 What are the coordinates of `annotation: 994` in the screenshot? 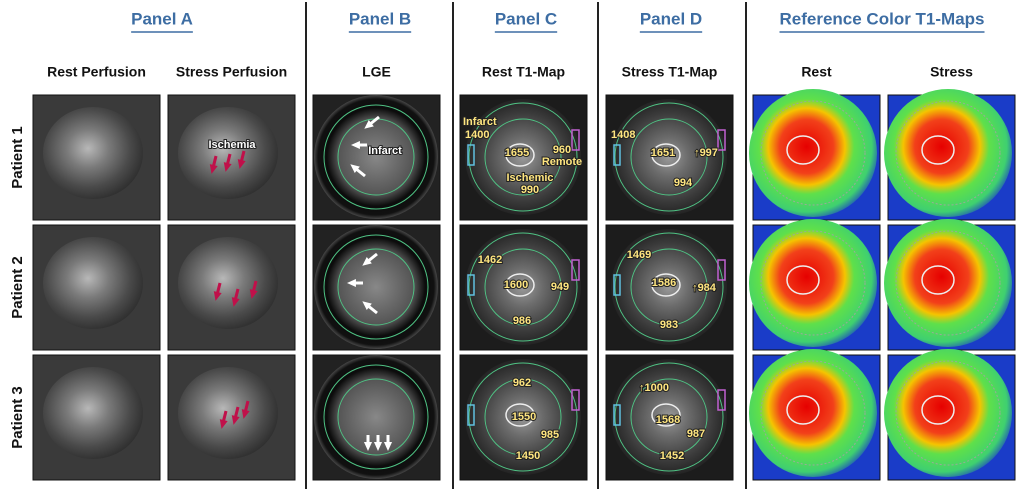 It's located at (683, 183).